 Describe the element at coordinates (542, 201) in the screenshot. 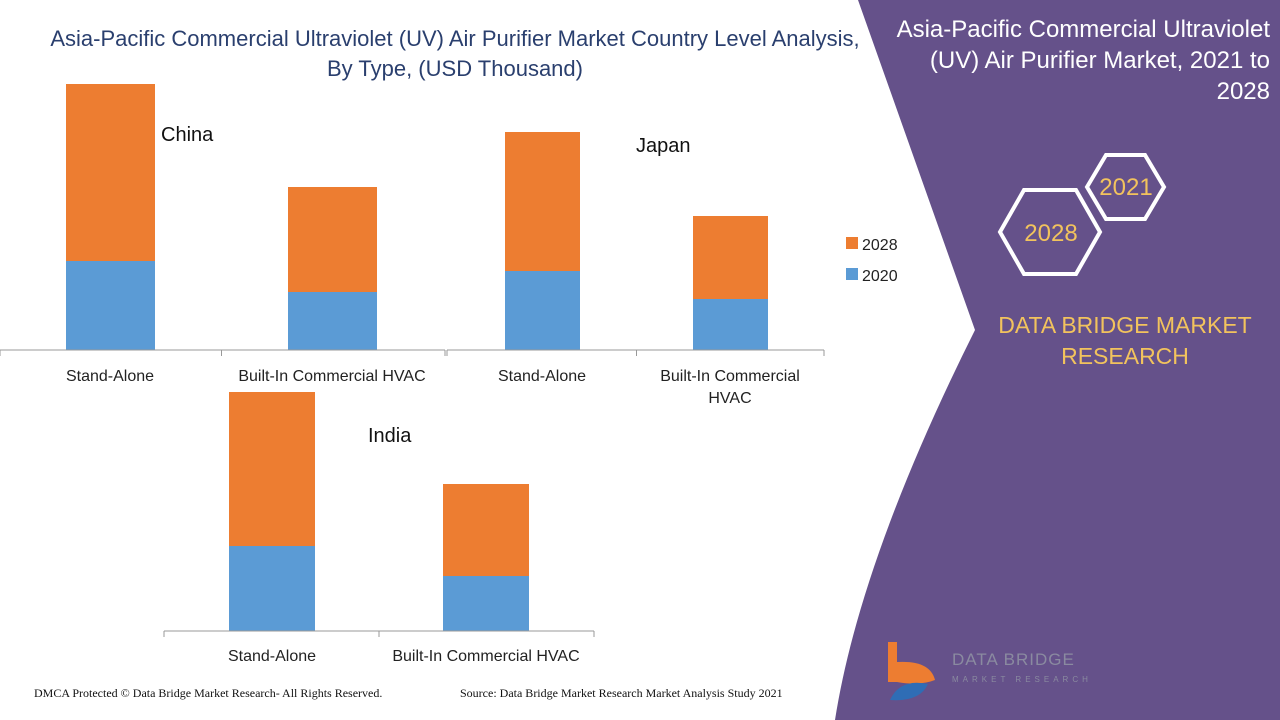

I see `bar-japan-stand-alone-2028` at that location.